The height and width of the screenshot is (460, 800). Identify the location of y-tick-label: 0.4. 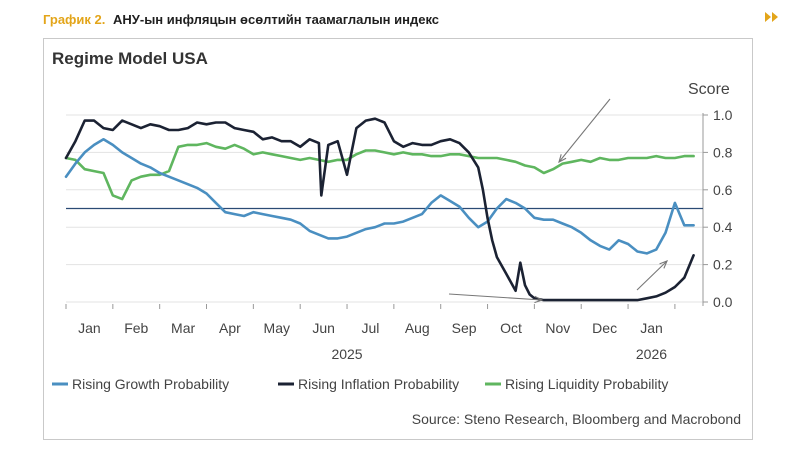
(723, 227).